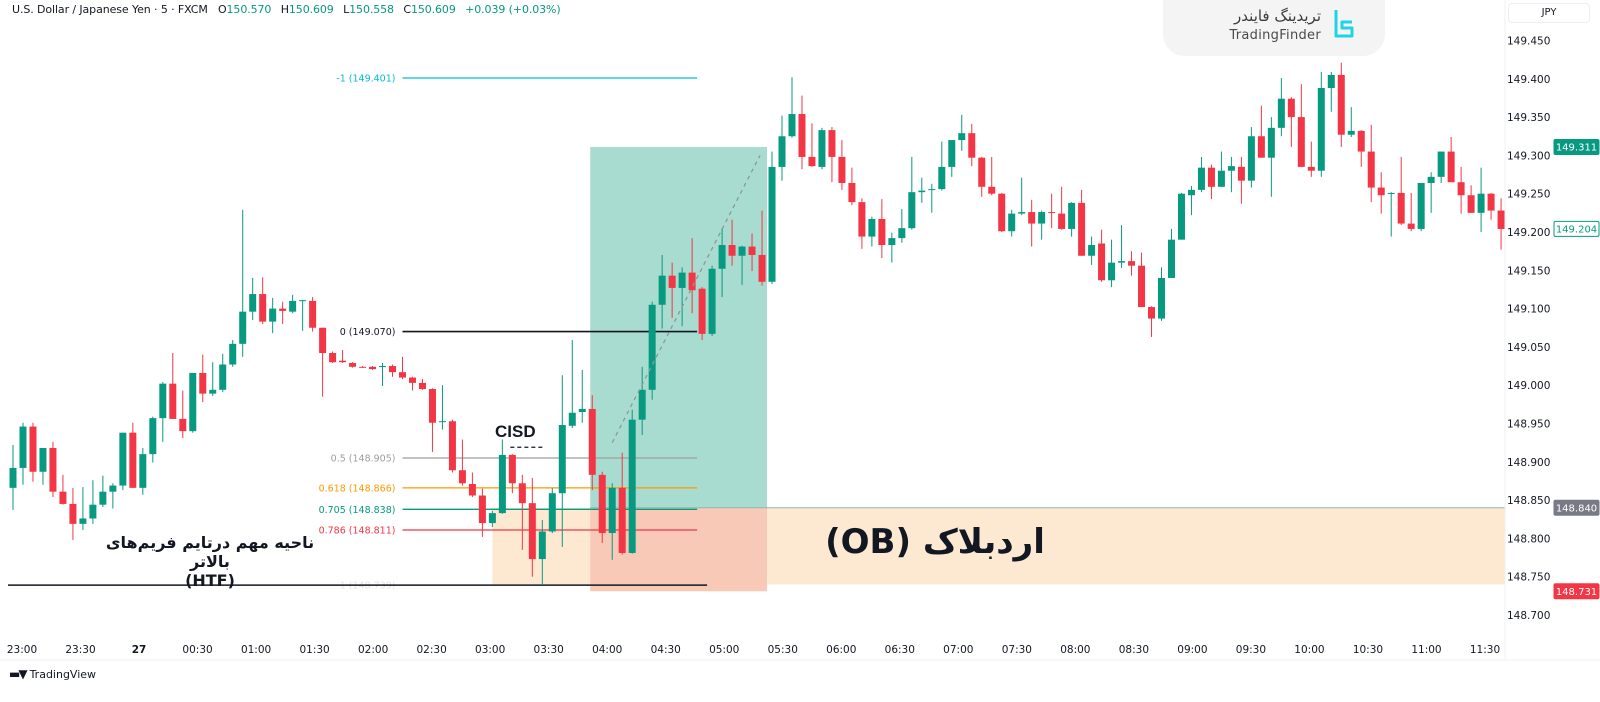  I want to click on tradingview-branding: ▬▼ TradingView, so click(52, 674).